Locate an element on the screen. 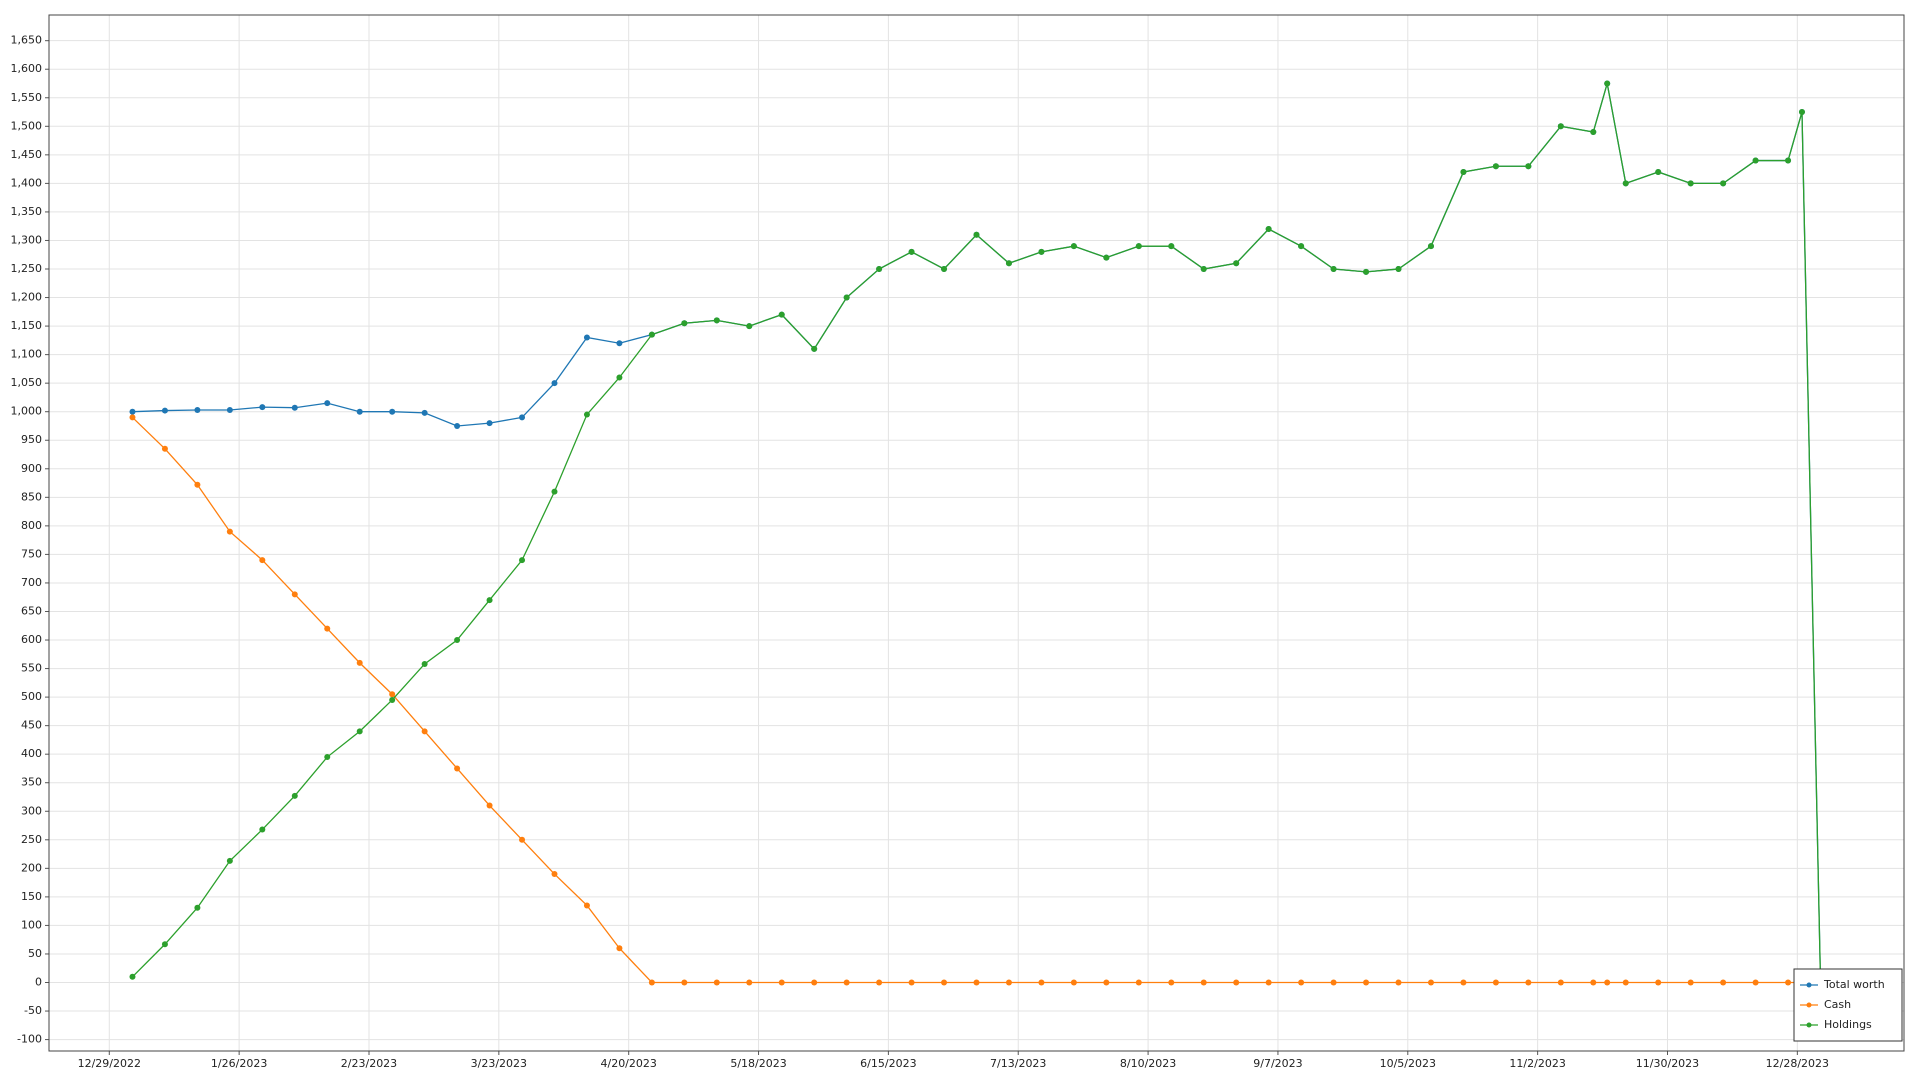 Image resolution: width=1920 pixels, height=1080 pixels. y-tick-label: 650 is located at coordinates (31, 610).